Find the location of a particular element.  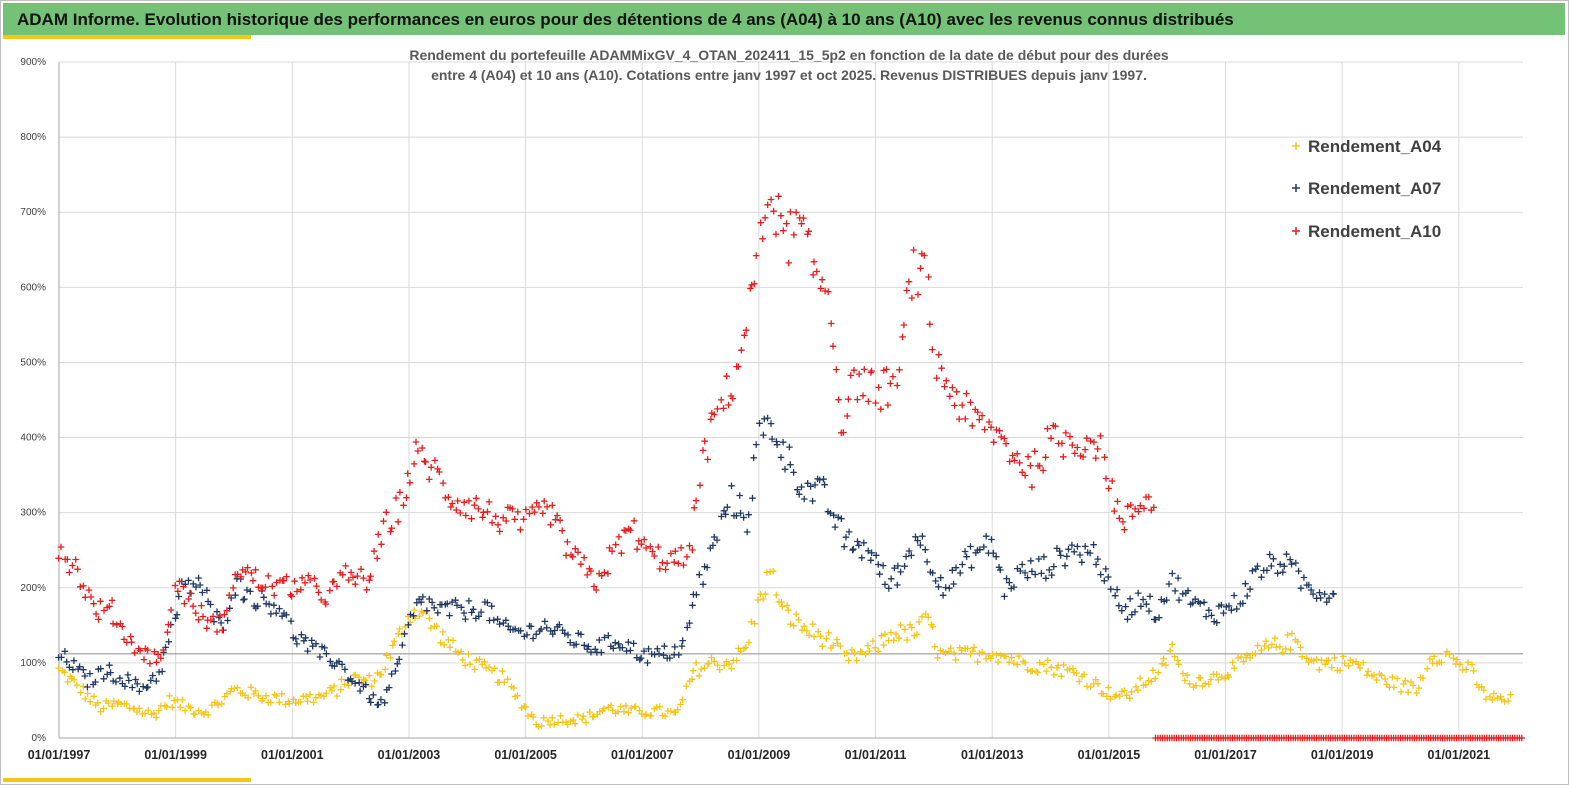

x-tick-label: 01/01/2021 is located at coordinates (1459, 755).